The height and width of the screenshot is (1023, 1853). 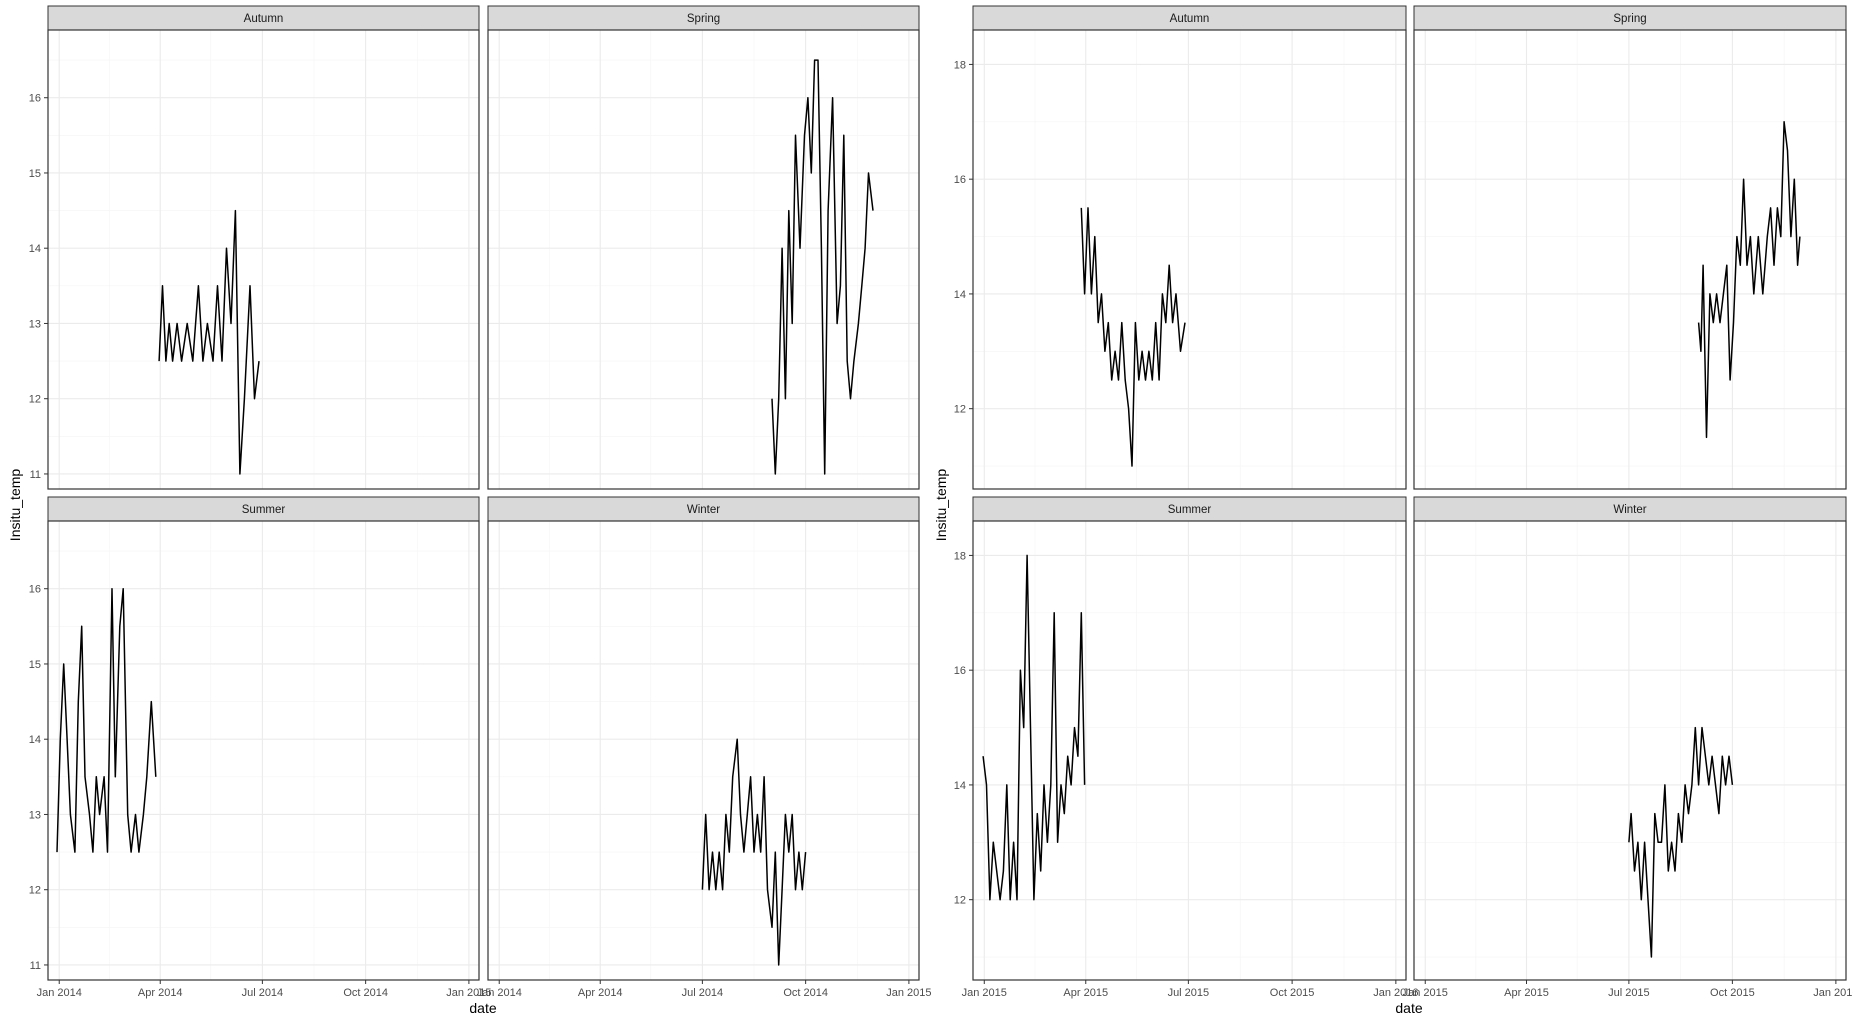 I want to click on facet-autumn: Autumn 11 12 13 14 15 16, so click(x=254, y=247).